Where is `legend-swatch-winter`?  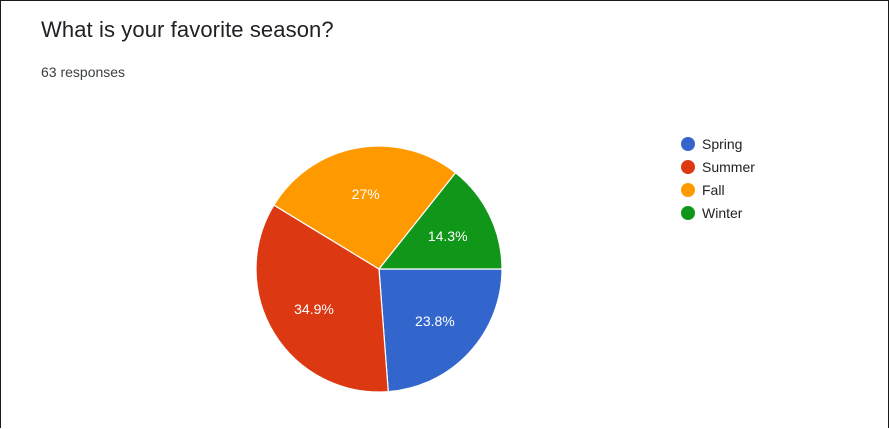 legend-swatch-winter is located at coordinates (688, 212).